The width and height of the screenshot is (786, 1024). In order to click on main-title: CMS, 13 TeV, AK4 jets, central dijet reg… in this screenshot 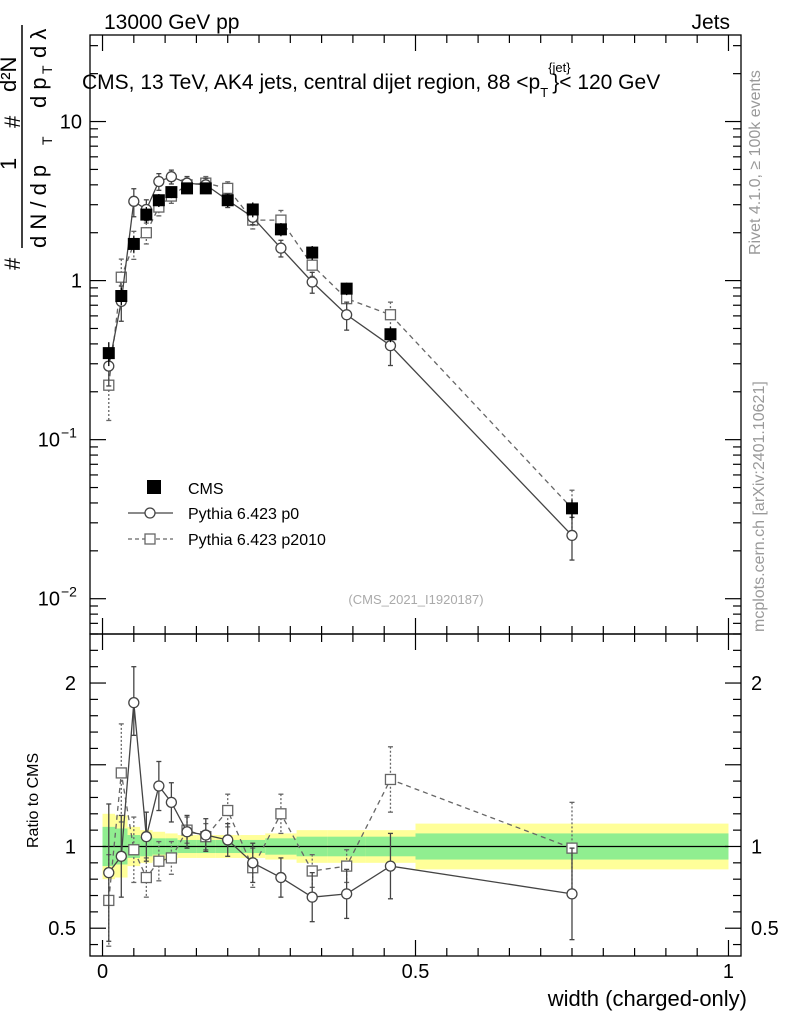, I will do `click(371, 80)`.